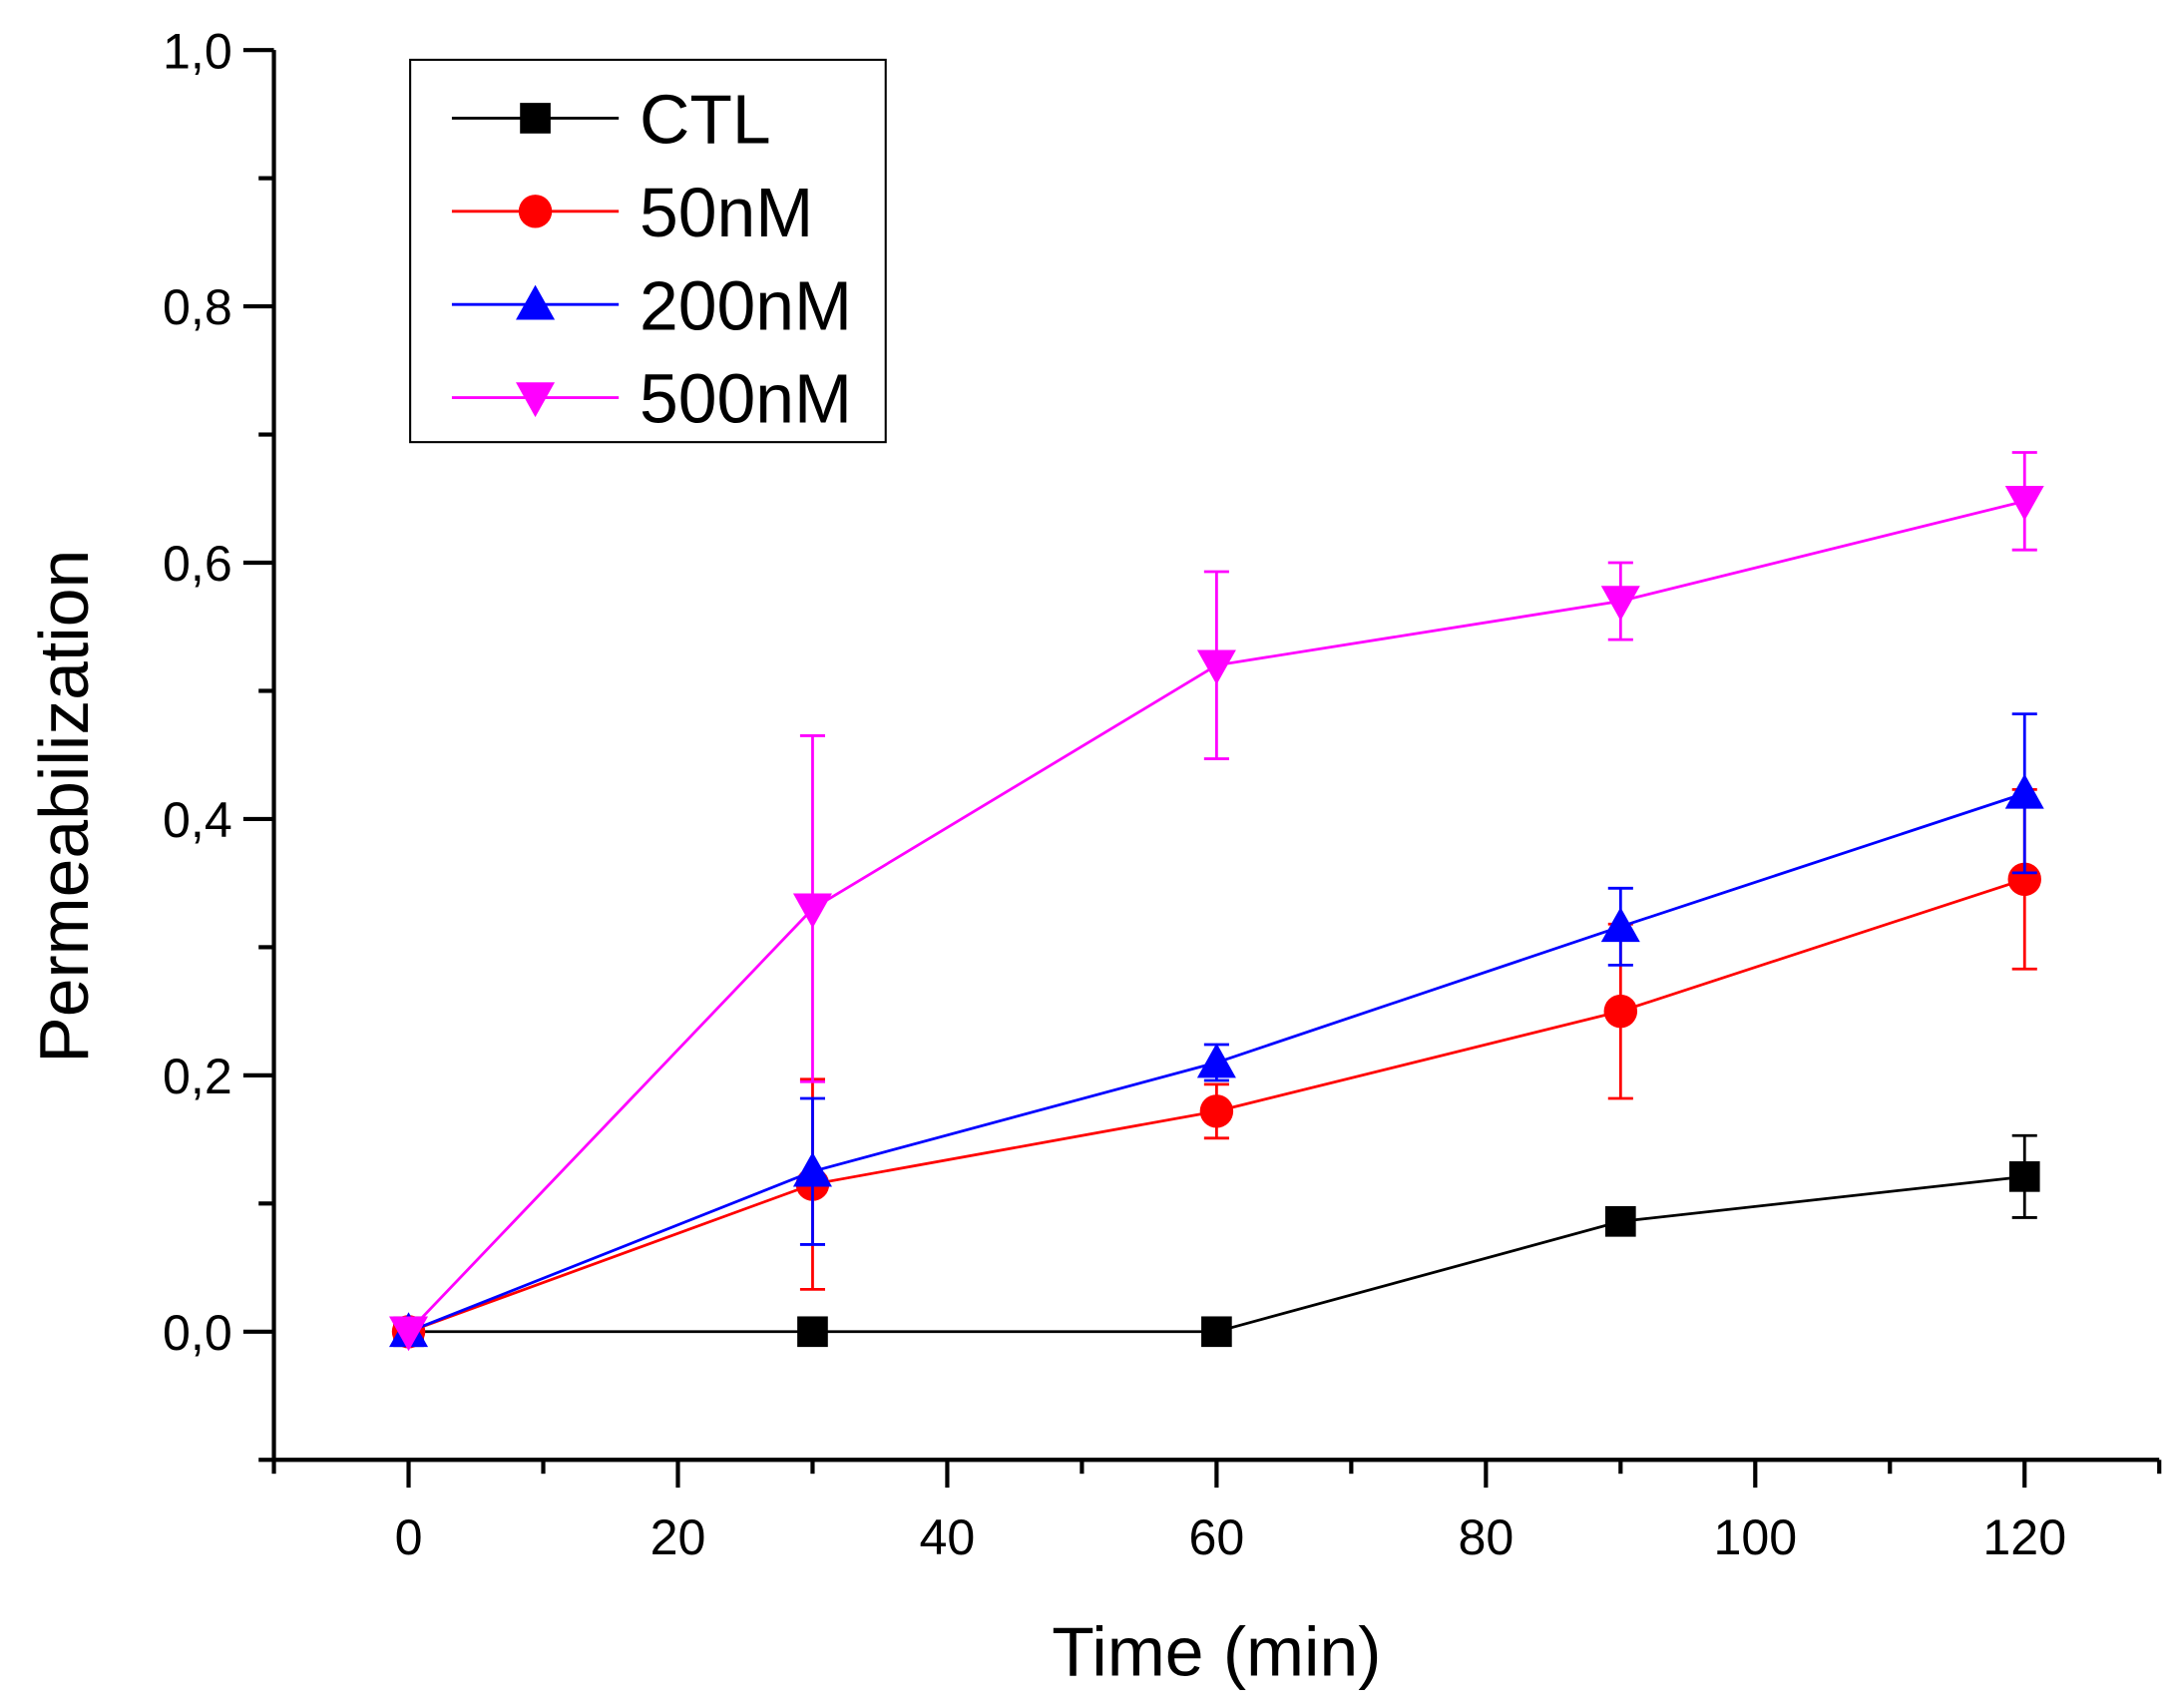 This screenshot has width=2169, height=1708. Describe the element at coordinates (409, 1537) in the screenshot. I see `x-tick-label: 0` at that location.